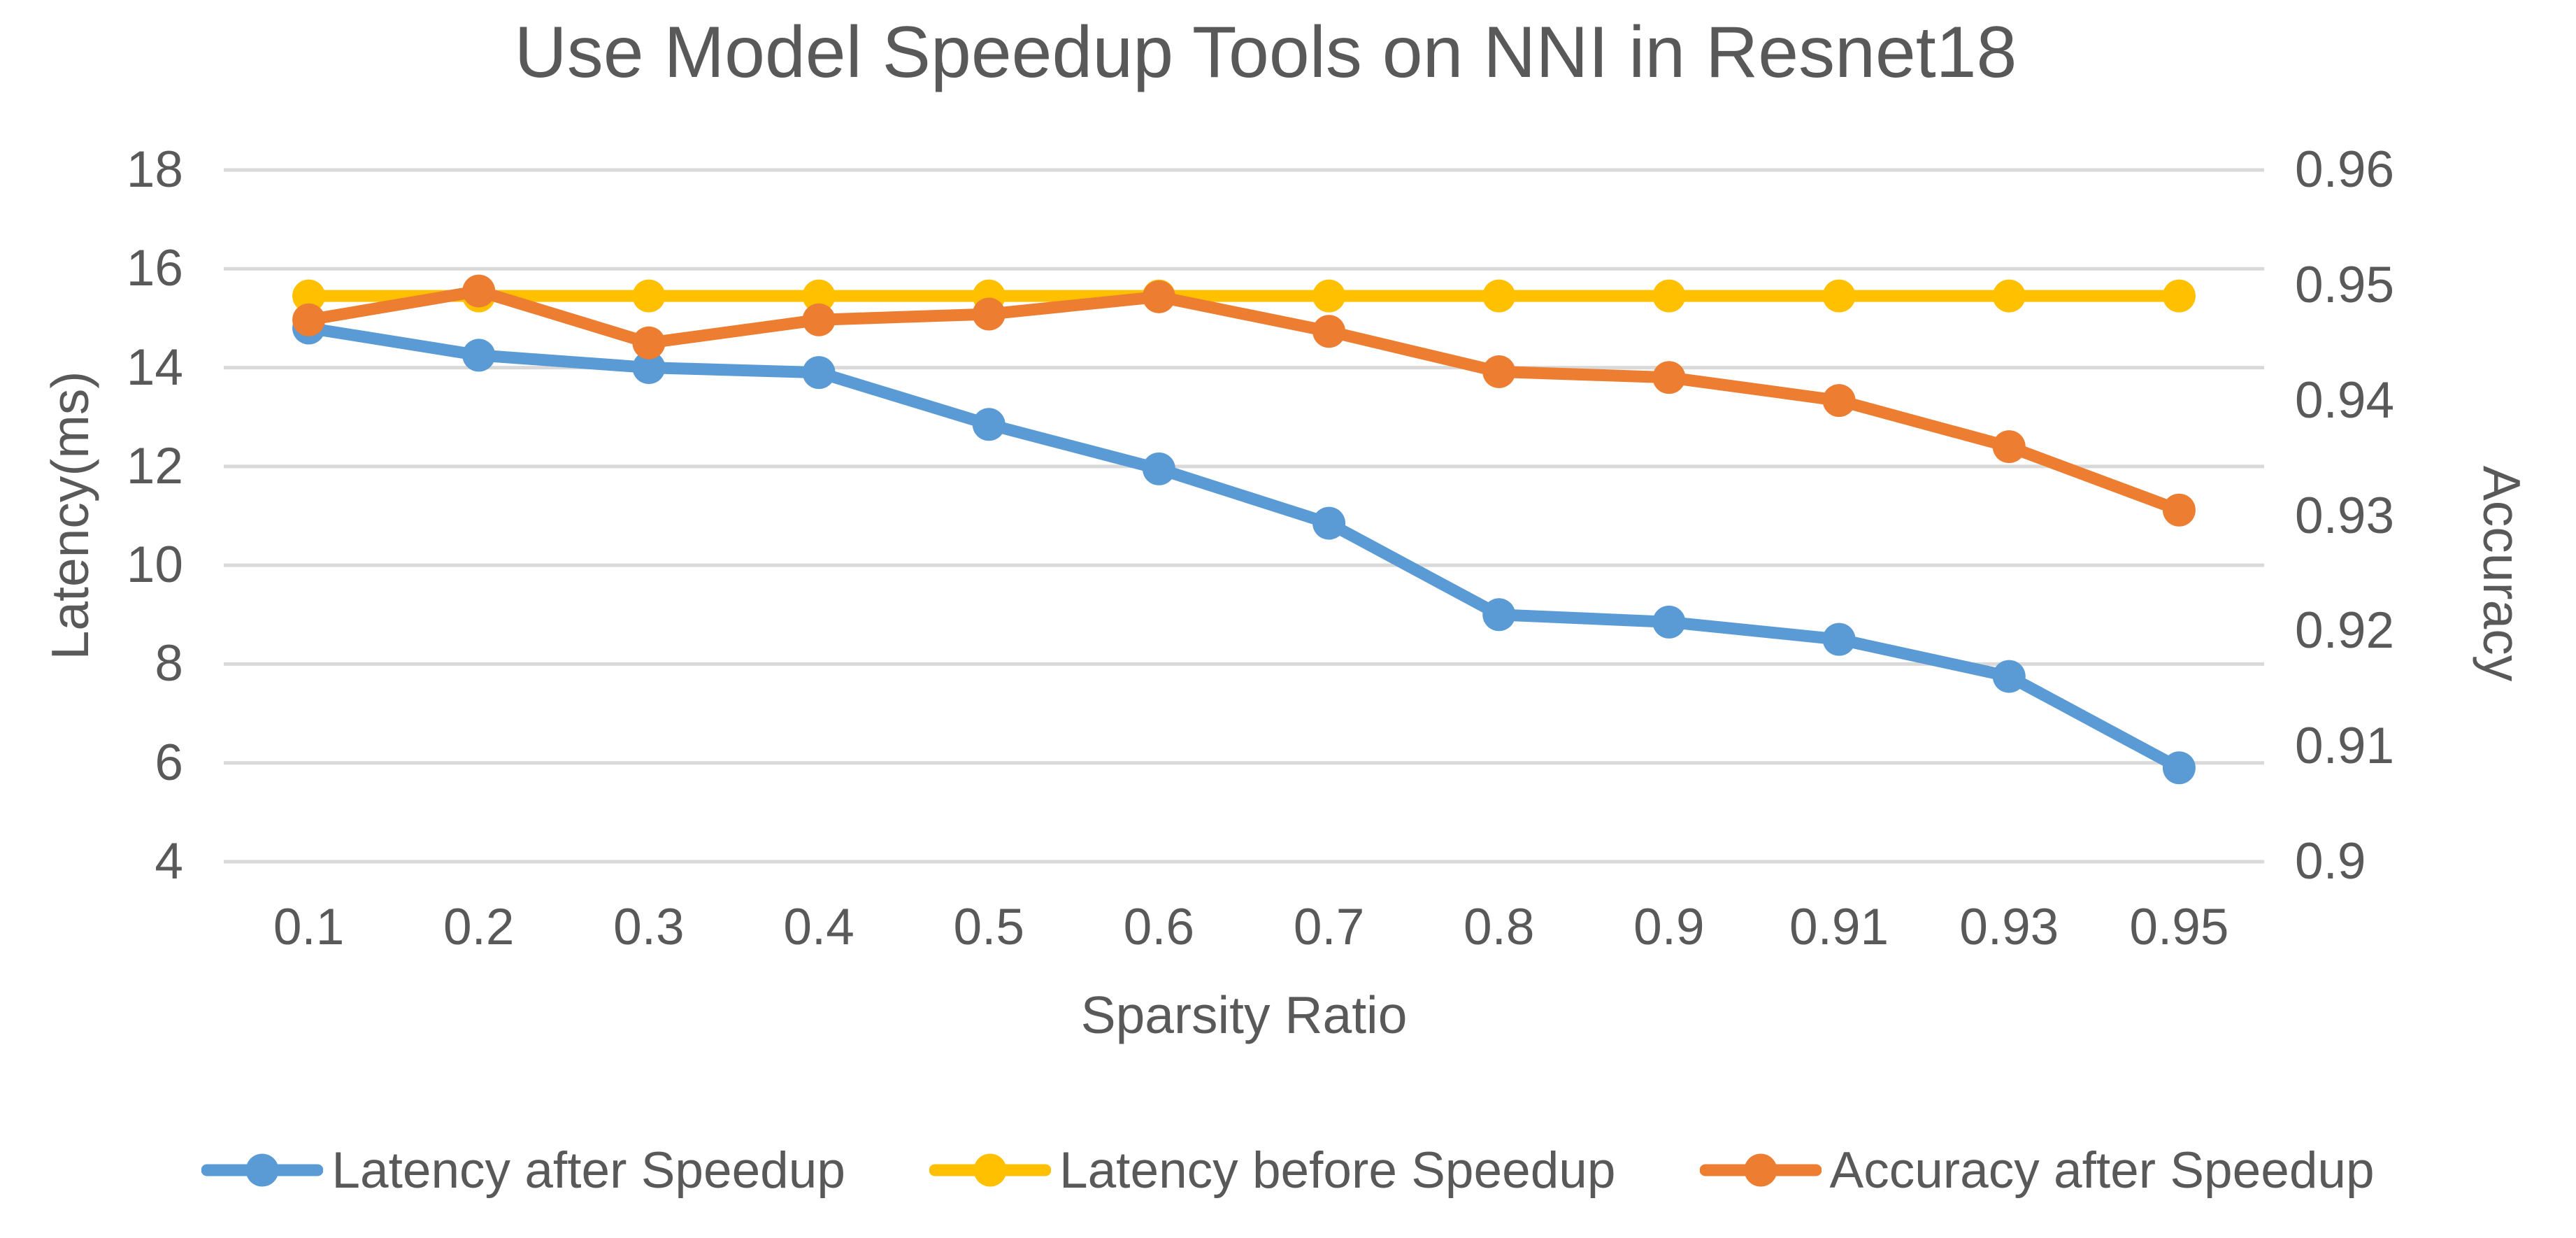 The width and height of the screenshot is (2576, 1238). What do you see at coordinates (1499, 927) in the screenshot?
I see `x-axis-tick-label: 0.8` at bounding box center [1499, 927].